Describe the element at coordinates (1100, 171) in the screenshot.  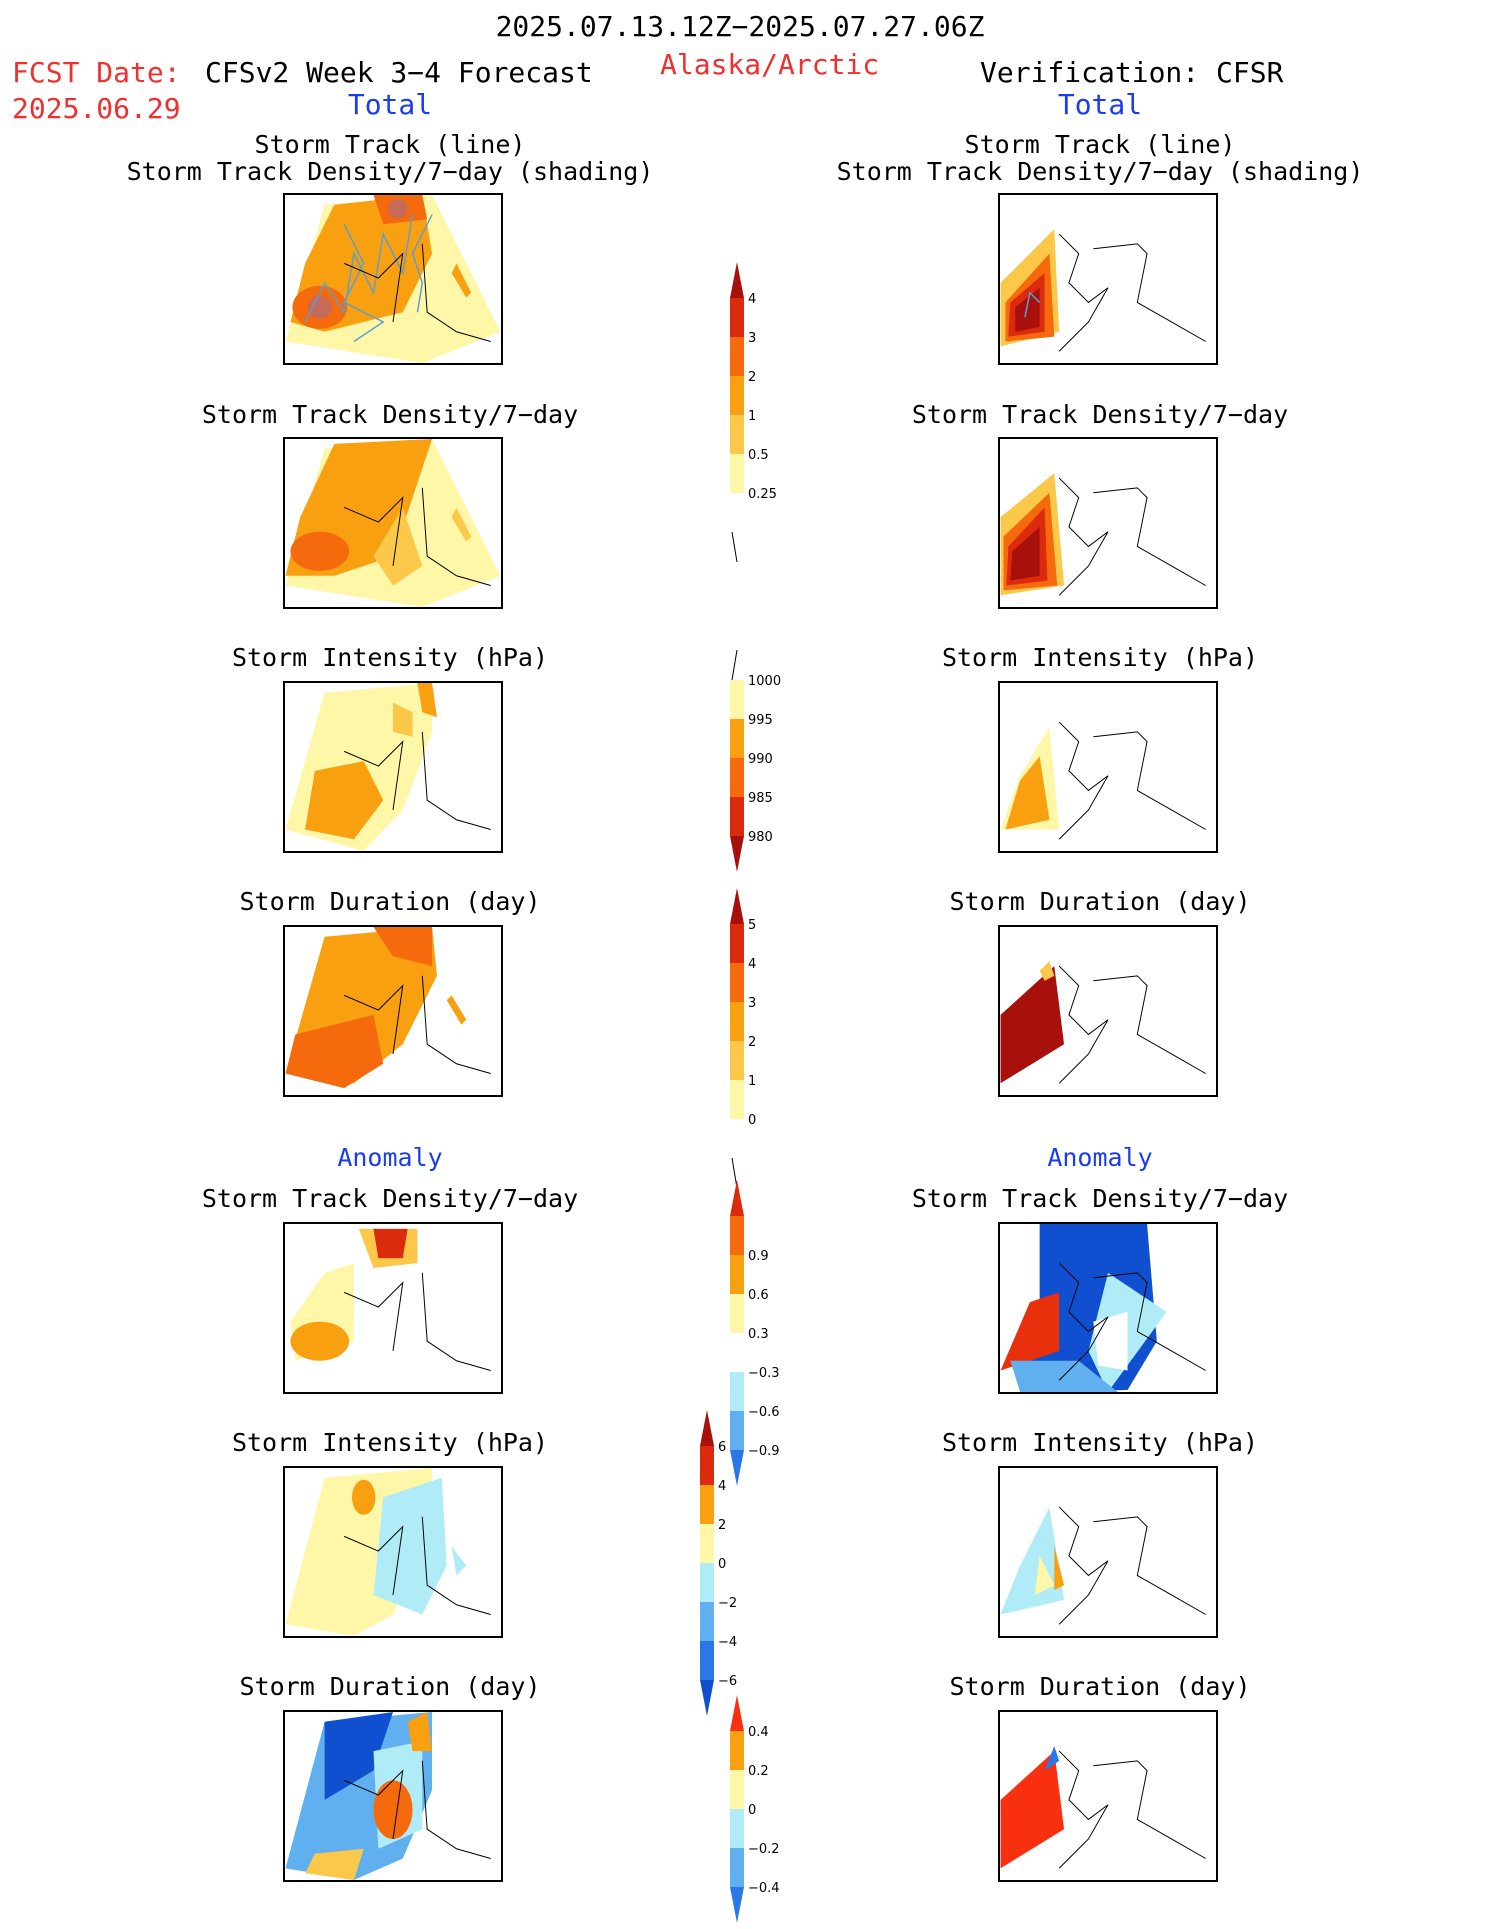
I see `right-track-shading-title: Storm Track Density/7−day (shading)` at that location.